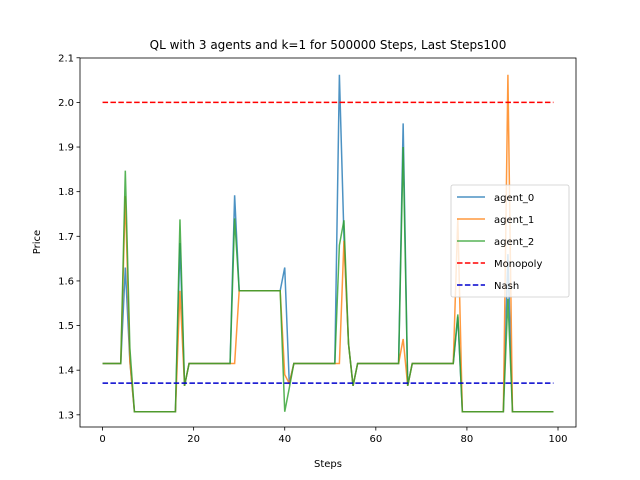 The width and height of the screenshot is (640, 480). Describe the element at coordinates (514, 242) in the screenshot. I see `legend-label-agent-2: agent_2` at that location.